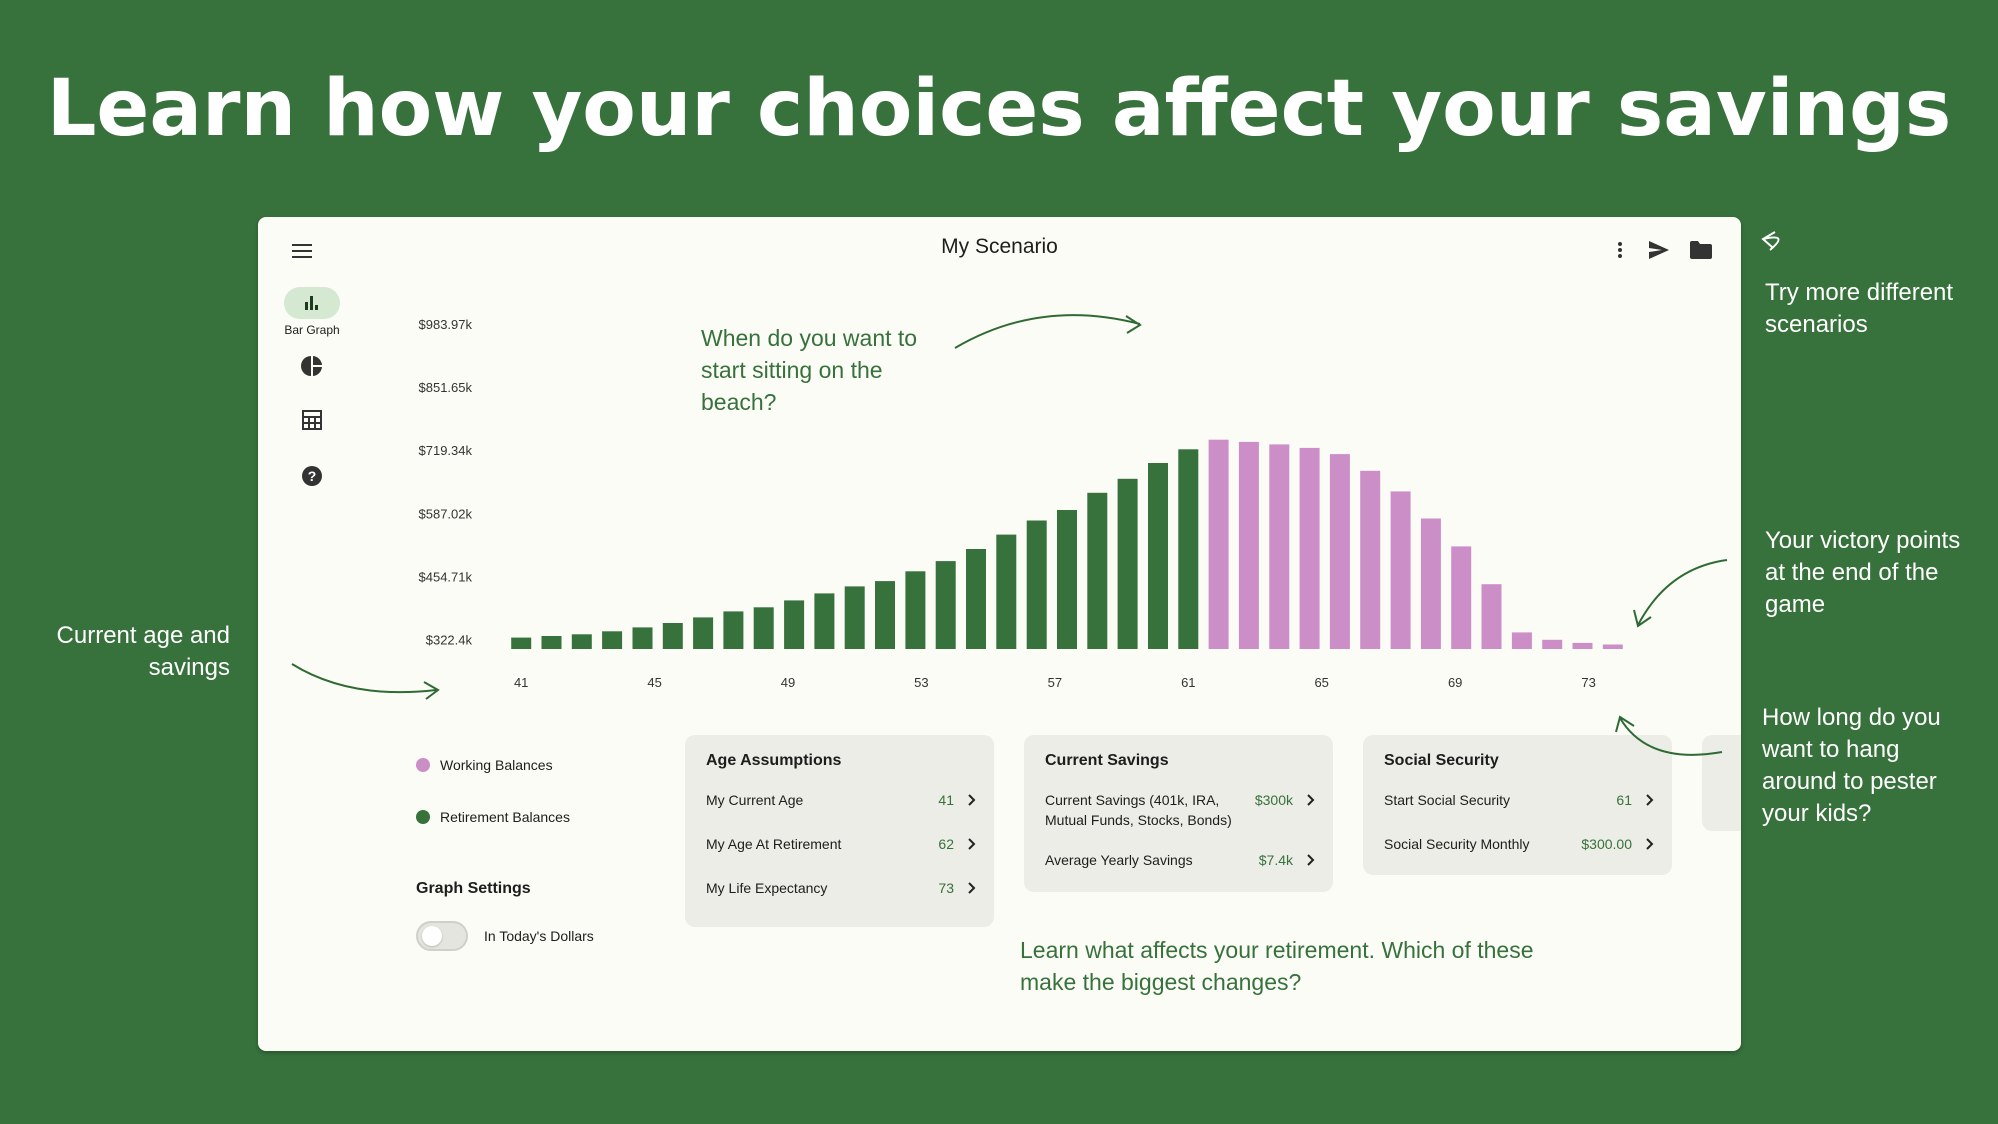 Image resolution: width=1998 pixels, height=1124 pixels. Describe the element at coordinates (1588, 682) in the screenshot. I see `x-tick-label: 73` at that location.